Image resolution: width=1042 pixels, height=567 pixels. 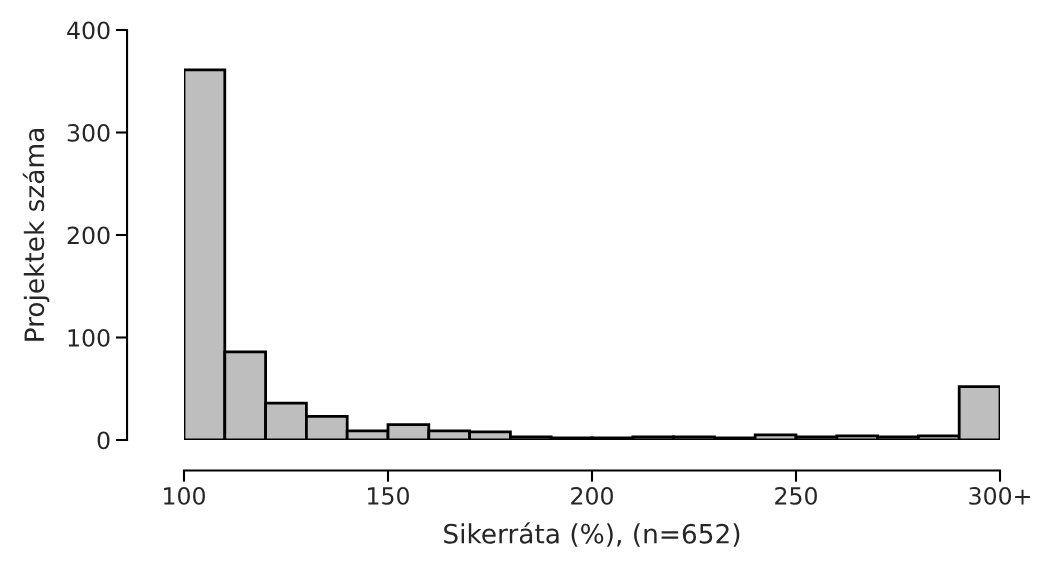 I want to click on y-tick-label: 400, so click(x=88, y=30).